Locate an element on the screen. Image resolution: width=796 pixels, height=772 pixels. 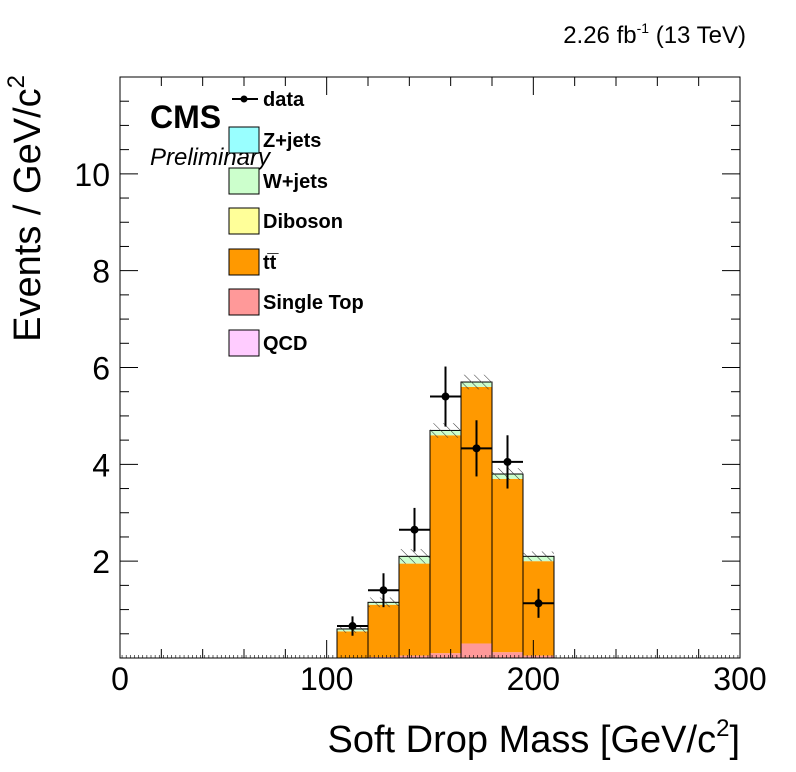
legend-label: Z+jets is located at coordinates (292, 141).